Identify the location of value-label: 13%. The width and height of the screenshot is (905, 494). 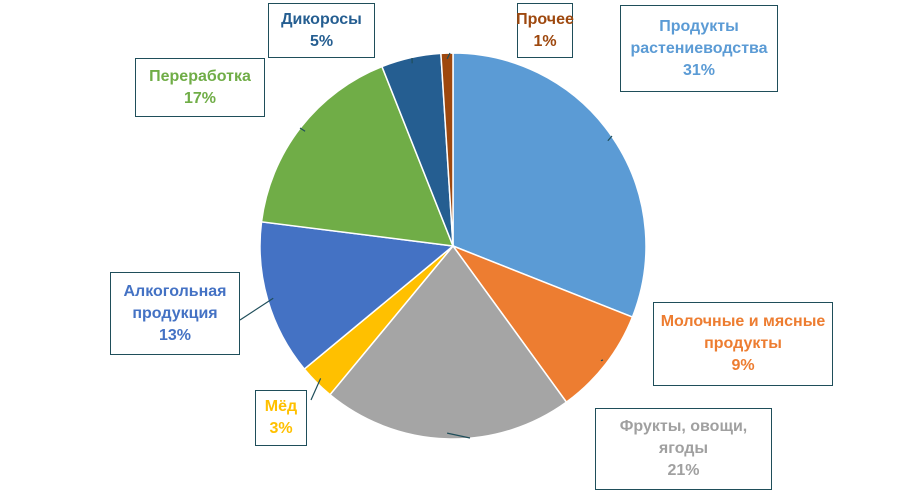
(175, 335).